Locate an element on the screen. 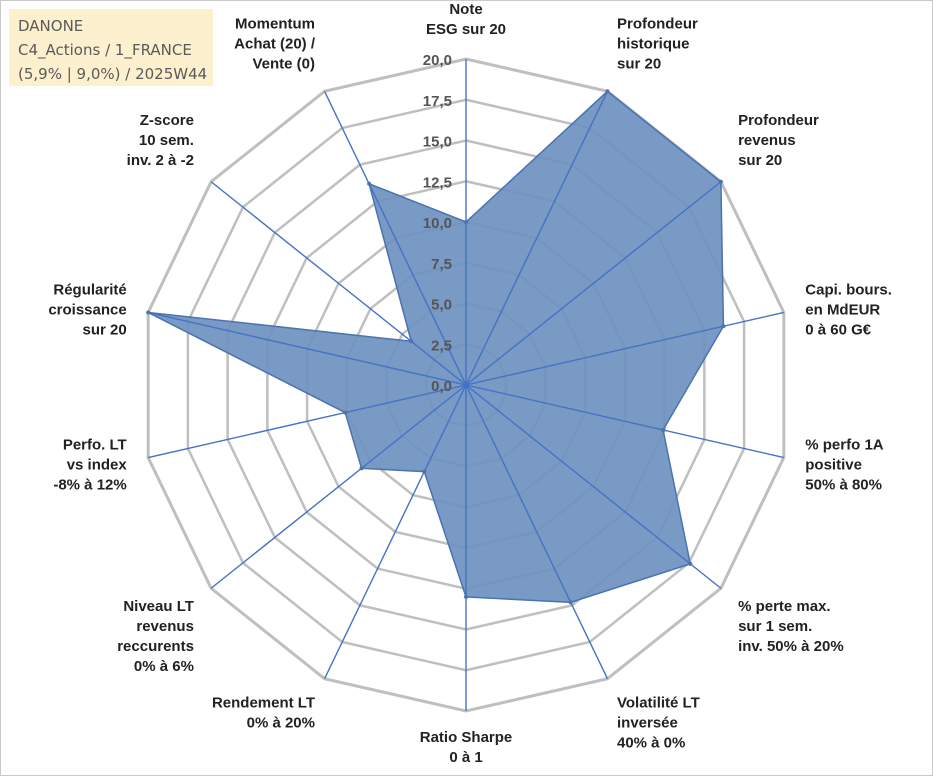 Image resolution: width=933 pixels, height=776 pixels. axis-label-line: historique is located at coordinates (653, 43).